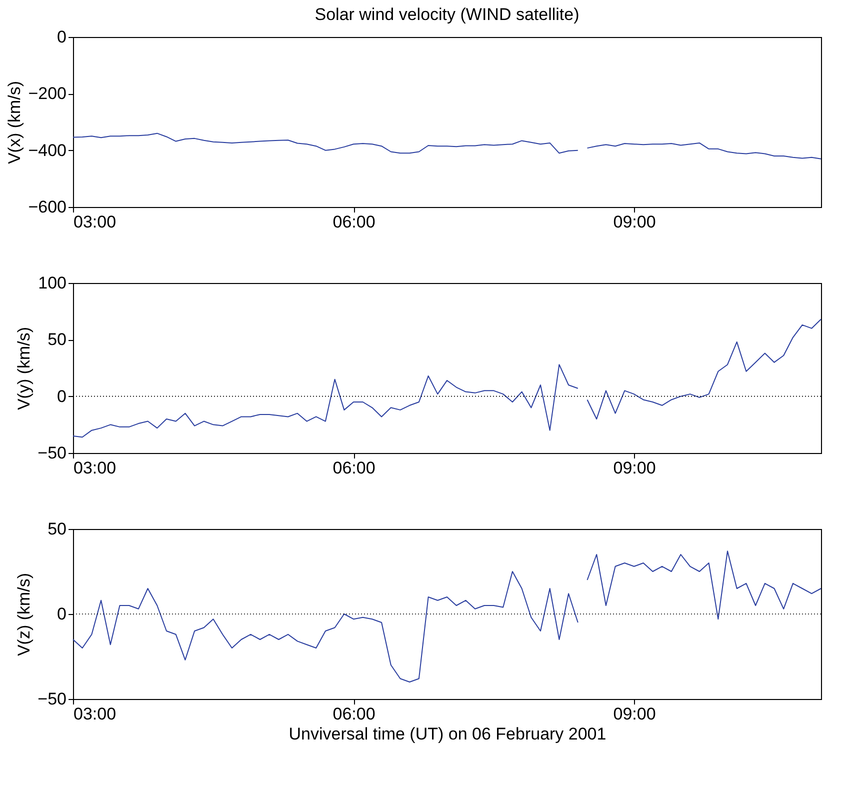  Describe the element at coordinates (47, 207) in the screenshot. I see `y-tick-label: −600` at that location.